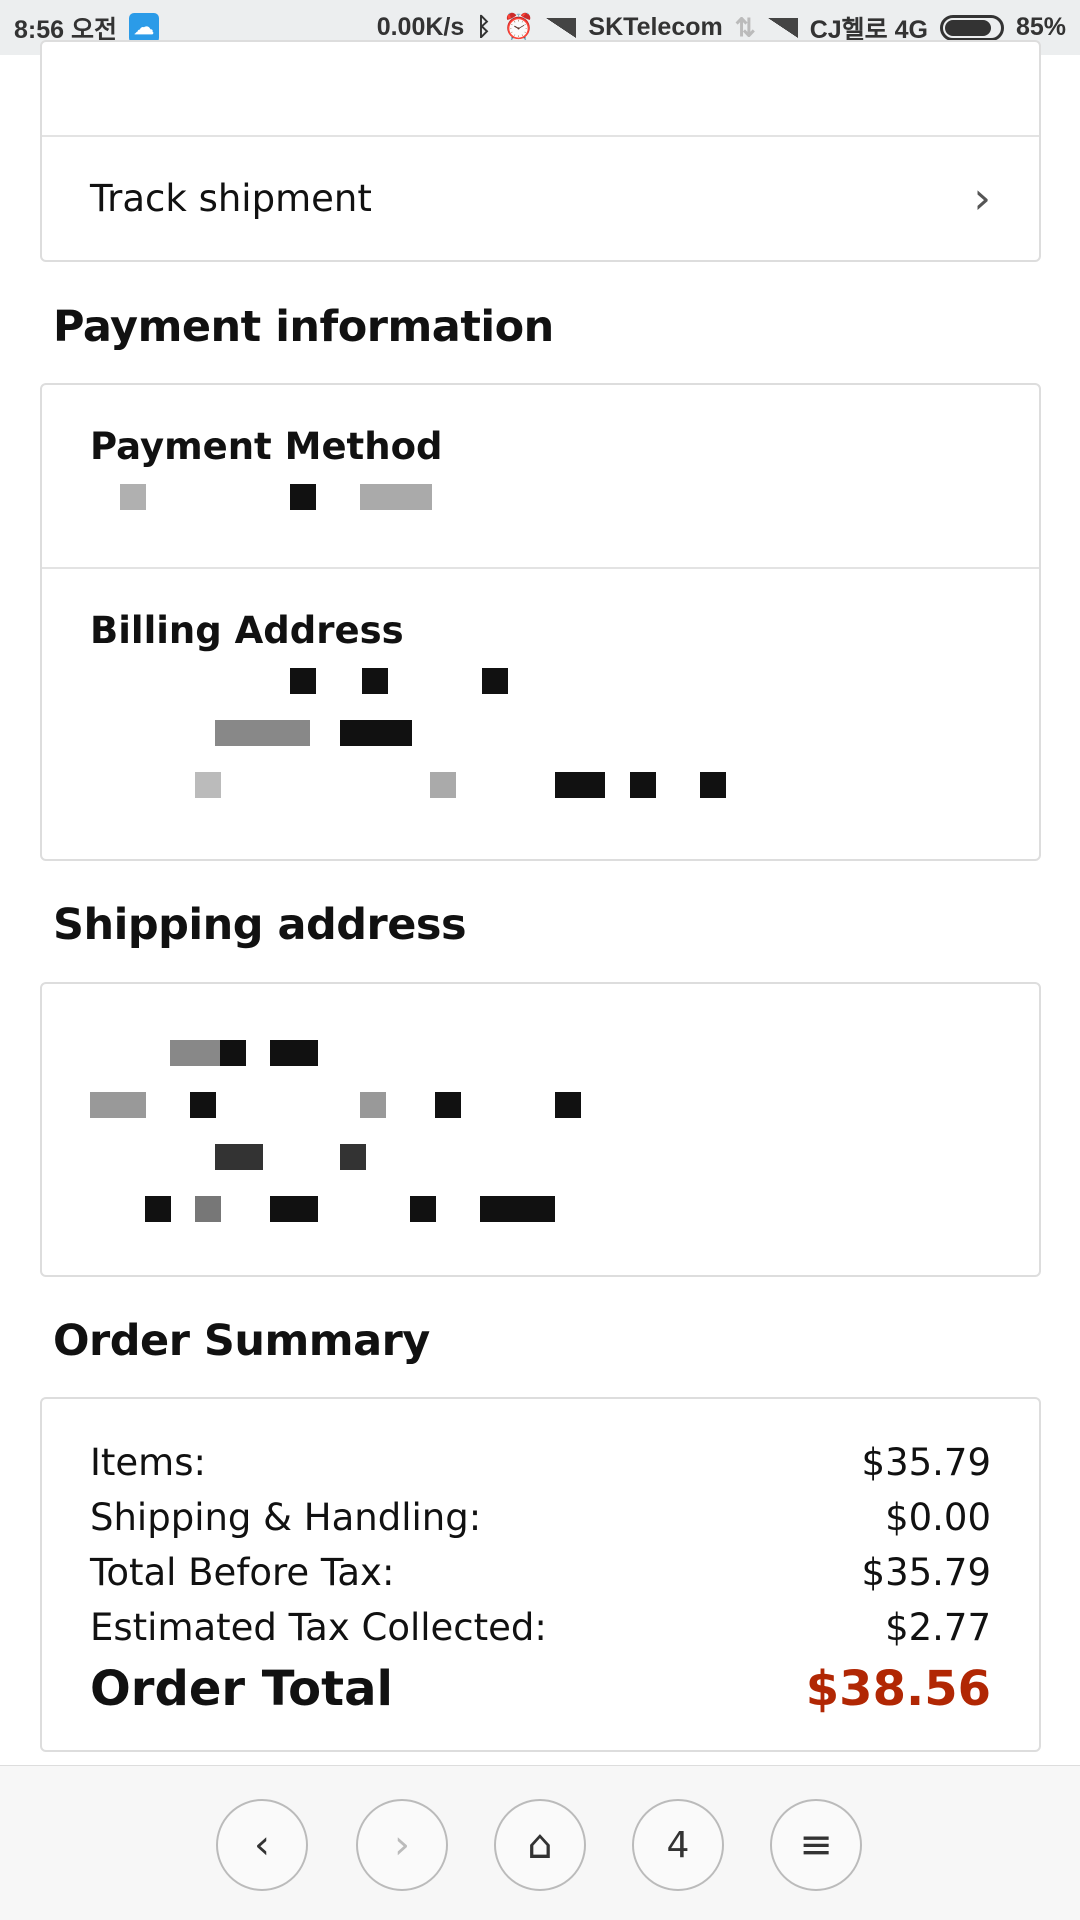 The image size is (1080, 1920). Describe the element at coordinates (303, 327) in the screenshot. I see `payment-heading: Payment information` at that location.